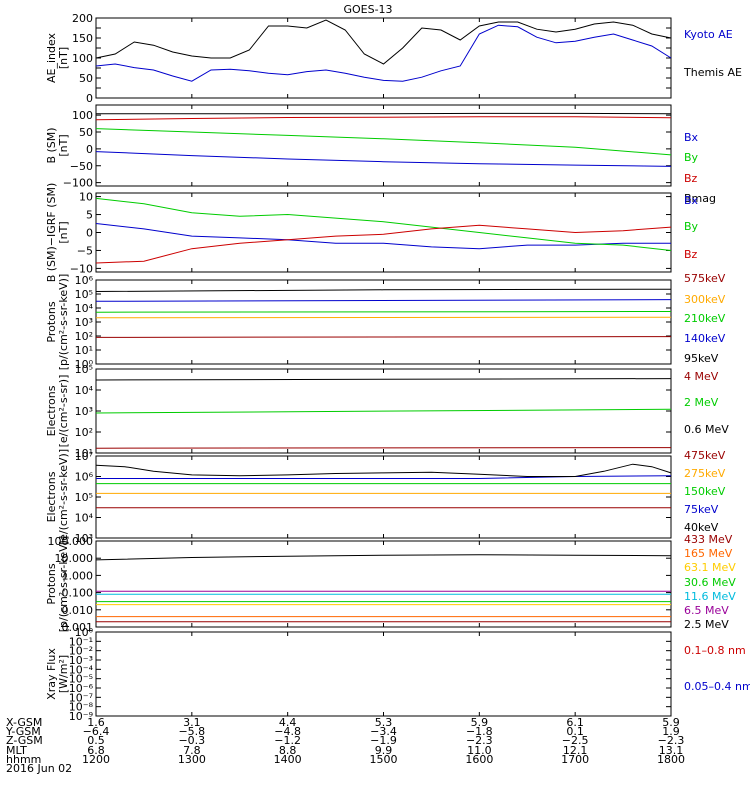 This screenshot has height=800, width=750. What do you see at coordinates (191, 740) in the screenshot?
I see `ephemeris-value: −0.3` at bounding box center [191, 740].